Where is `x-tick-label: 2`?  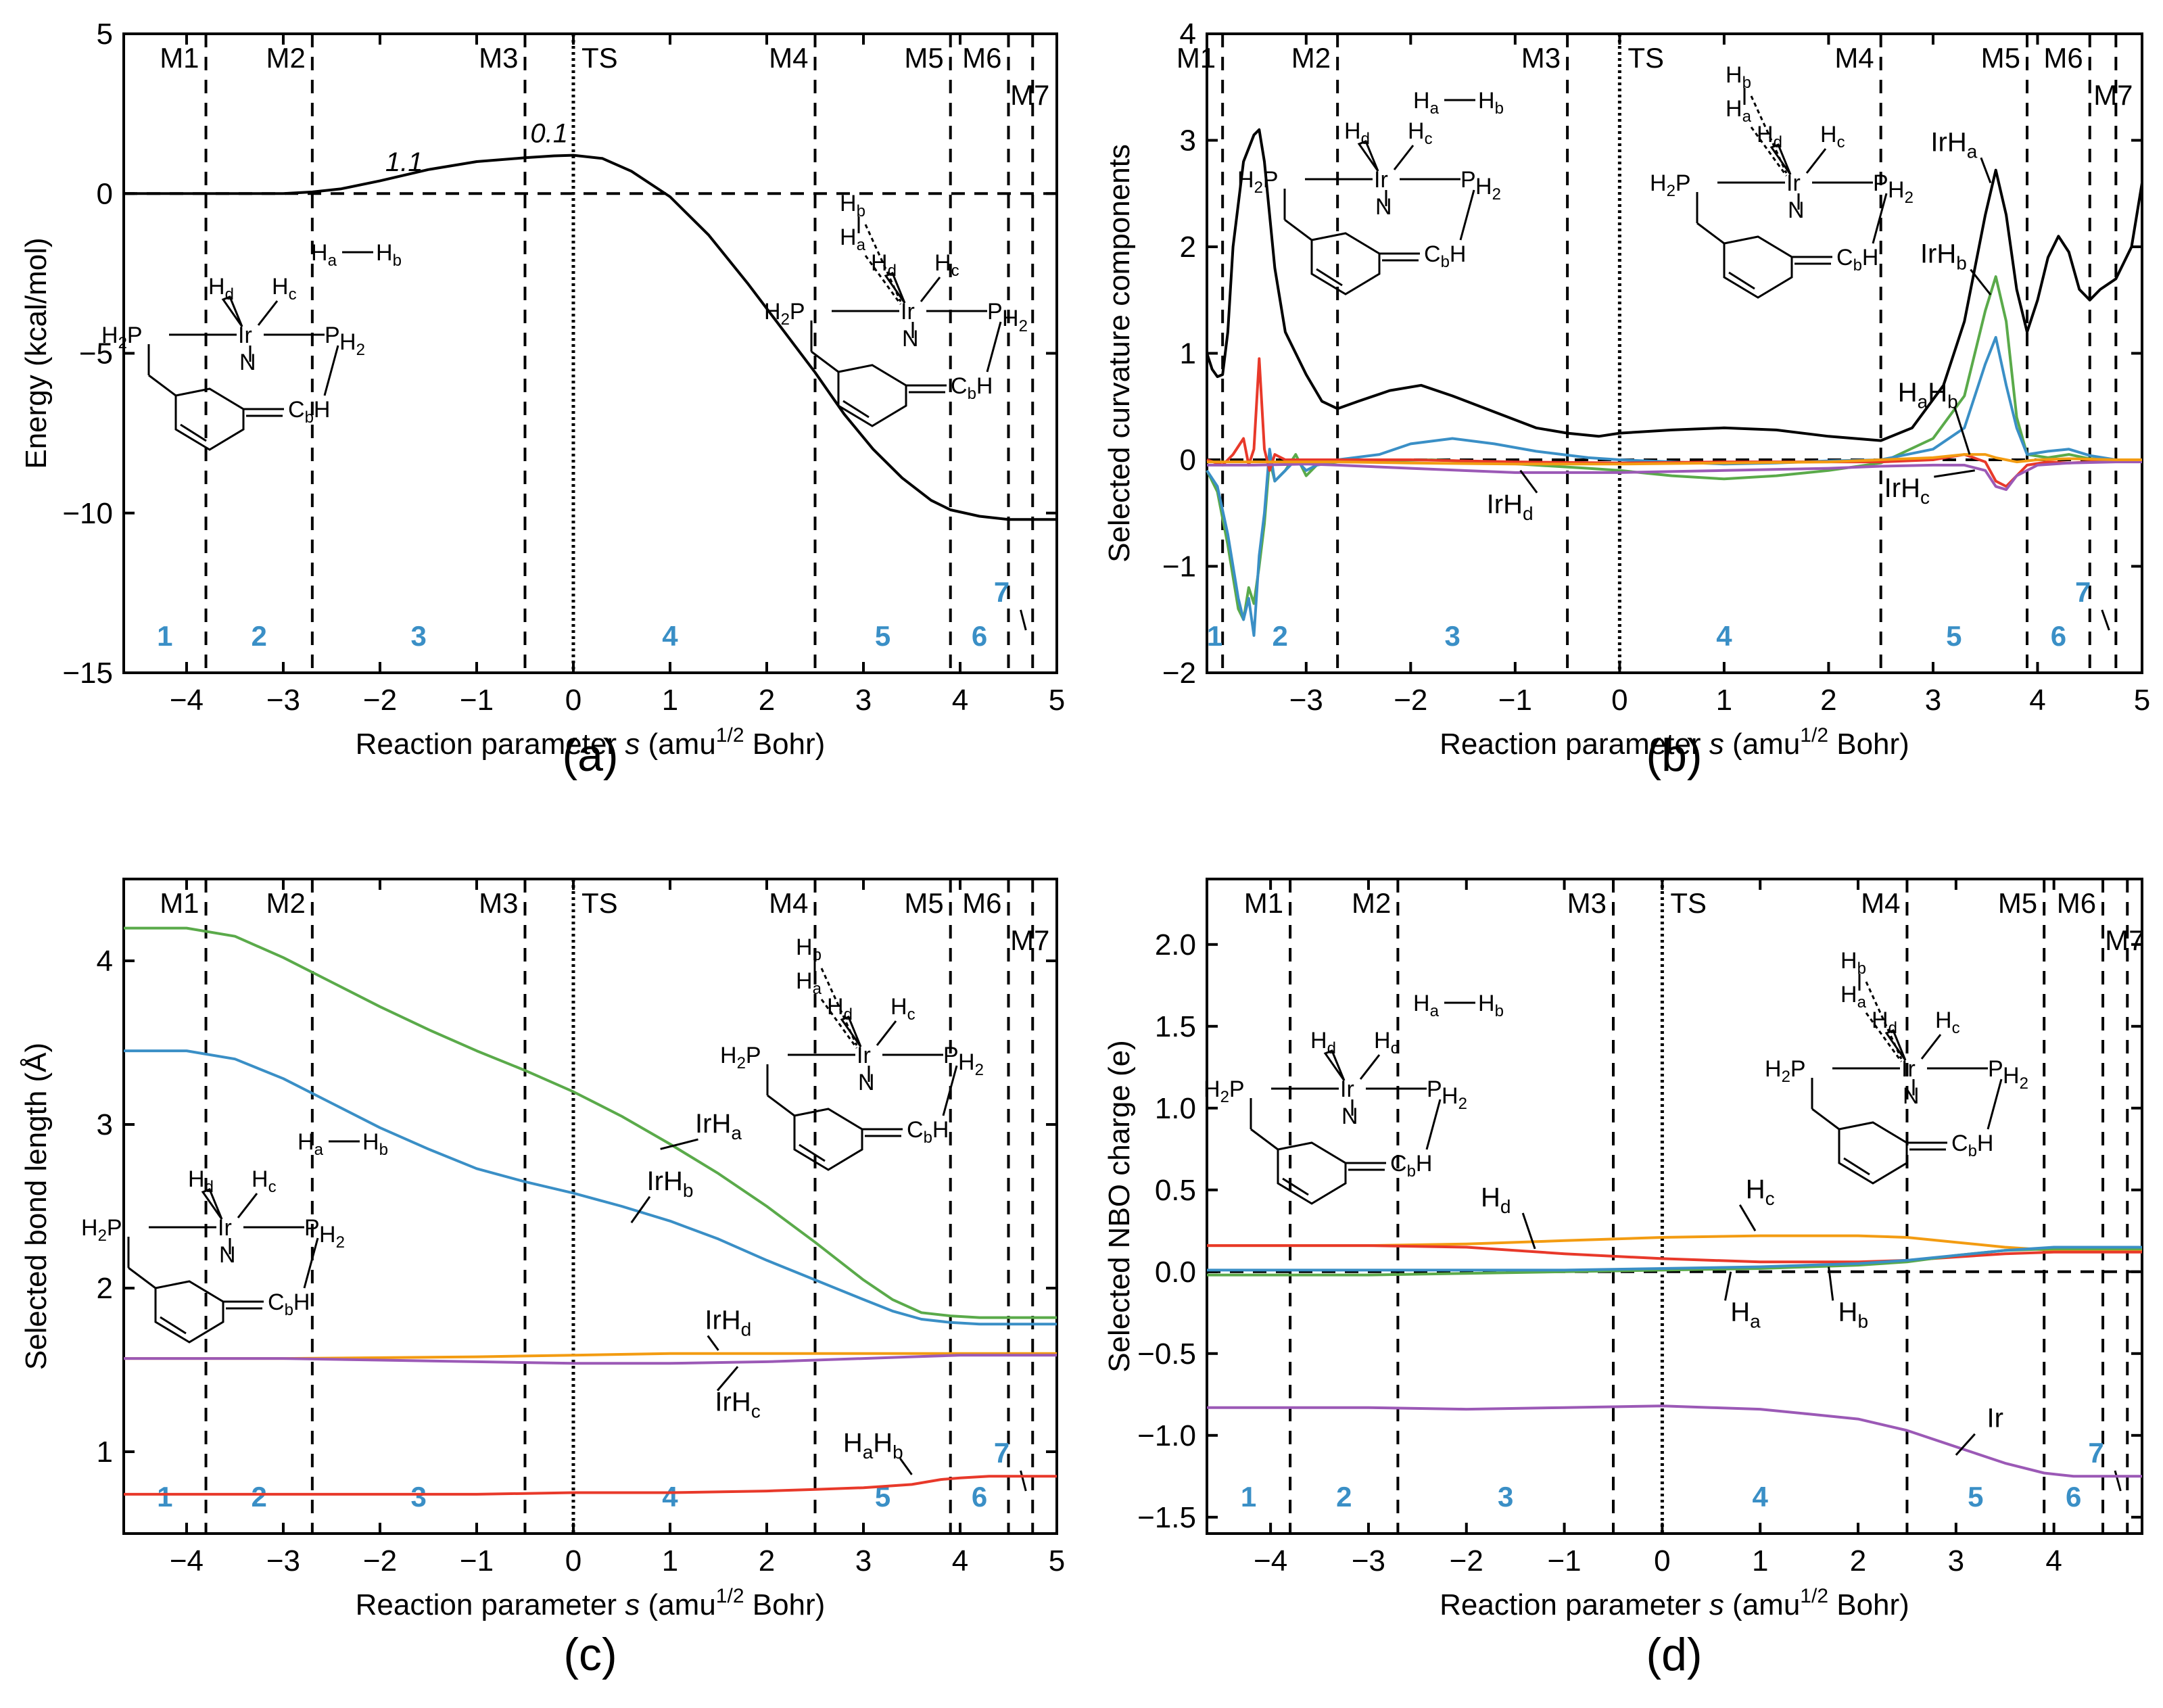
x-tick-label: 2 is located at coordinates (767, 700).